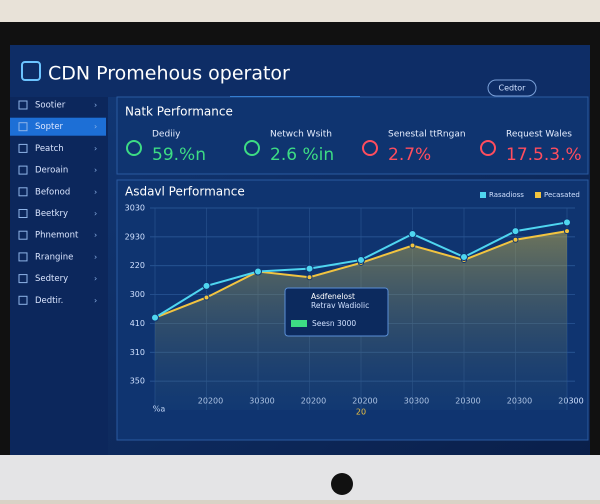 This screenshot has width=600, height=504. Describe the element at coordinates (135, 208) in the screenshot. I see `y-tick-label: 3030` at that location.